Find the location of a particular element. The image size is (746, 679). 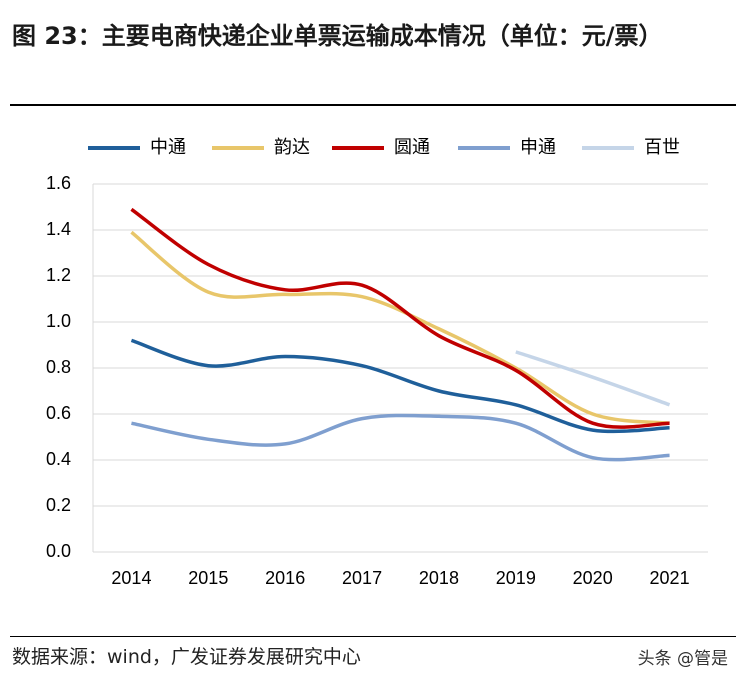

chart-title: 图 23：主要电商快递企业单票运输成本情况（单位：元/票） is located at coordinates (337, 36).